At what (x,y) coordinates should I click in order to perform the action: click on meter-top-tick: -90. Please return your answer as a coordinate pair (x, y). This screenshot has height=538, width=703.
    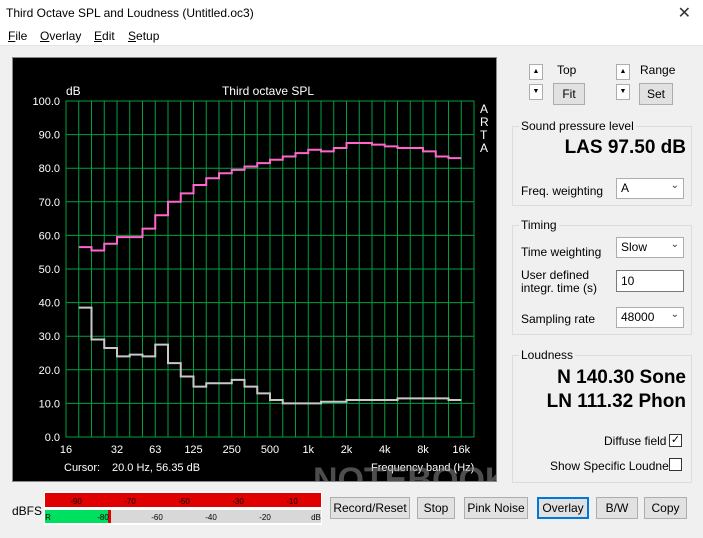
    Looking at the image, I should click on (76, 501).